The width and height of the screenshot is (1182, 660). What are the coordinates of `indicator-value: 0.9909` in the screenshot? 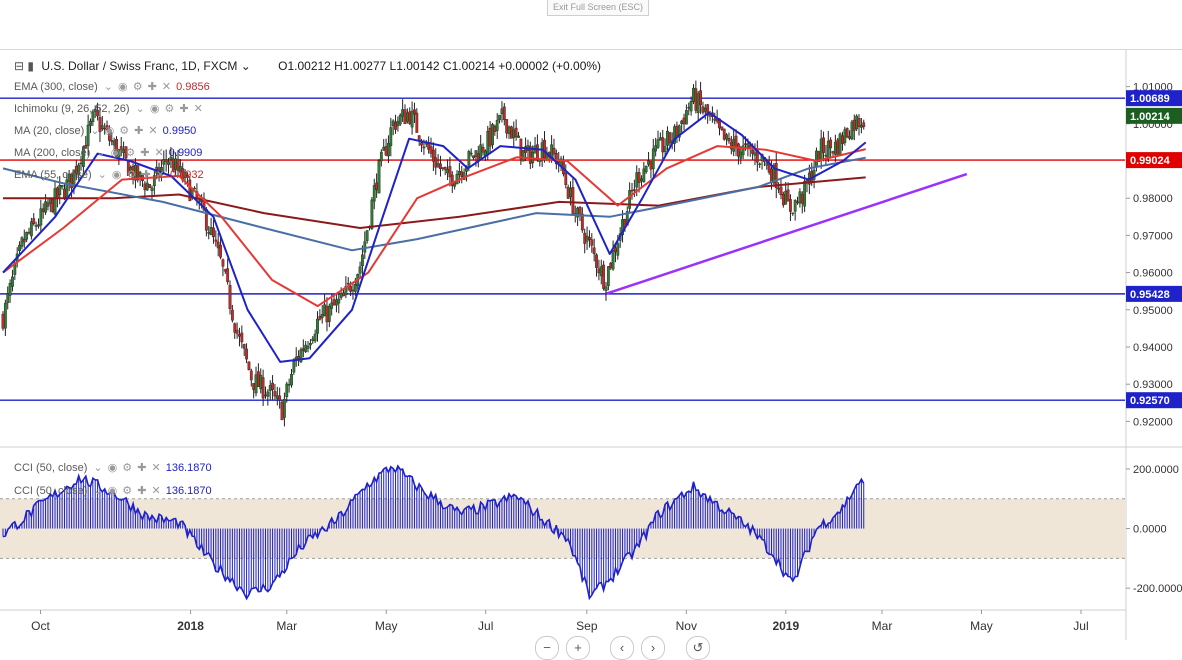 It's located at (185, 153).